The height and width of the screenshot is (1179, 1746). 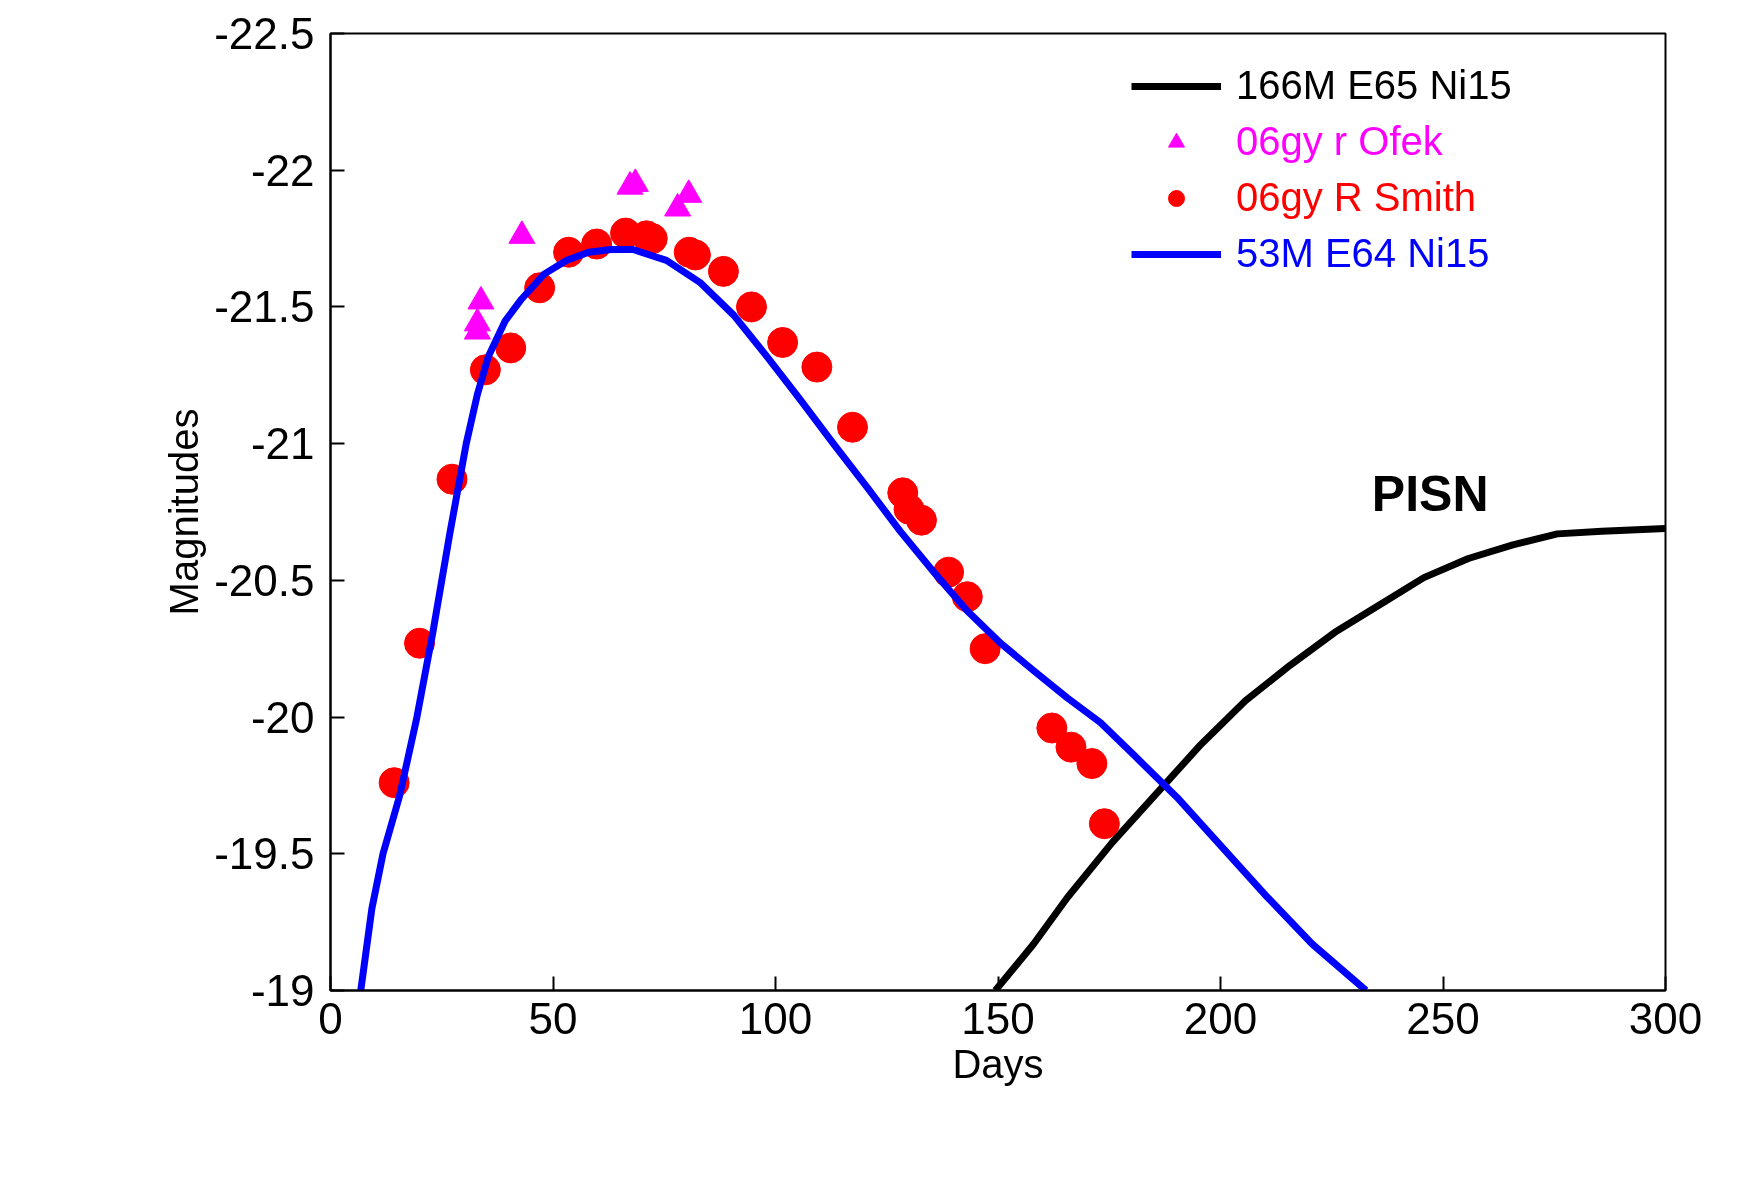 What do you see at coordinates (1665, 1018) in the screenshot?
I see `x-tick-label: 300` at bounding box center [1665, 1018].